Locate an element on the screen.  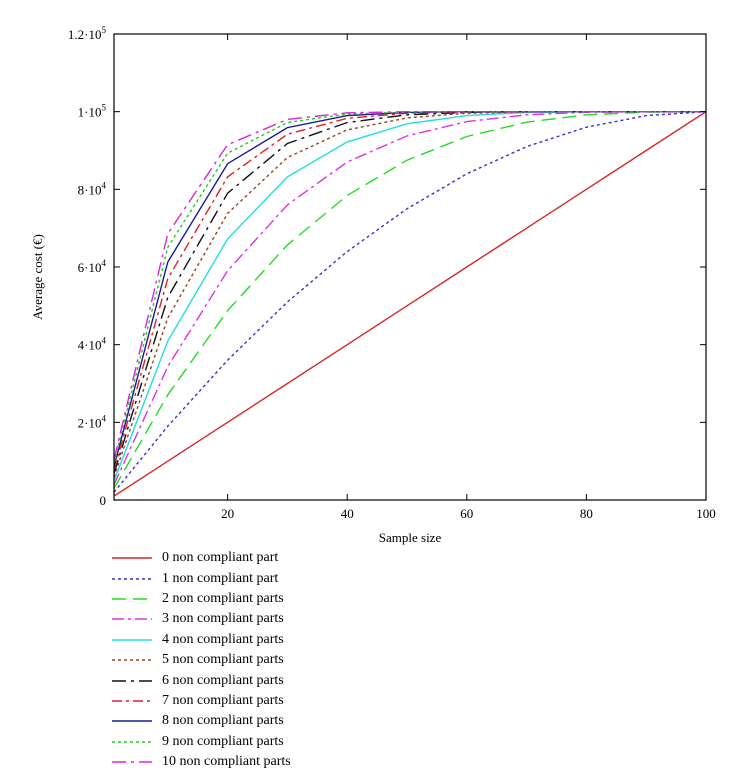
legend-item: 8 non compliant parts is located at coordinates (201, 721).